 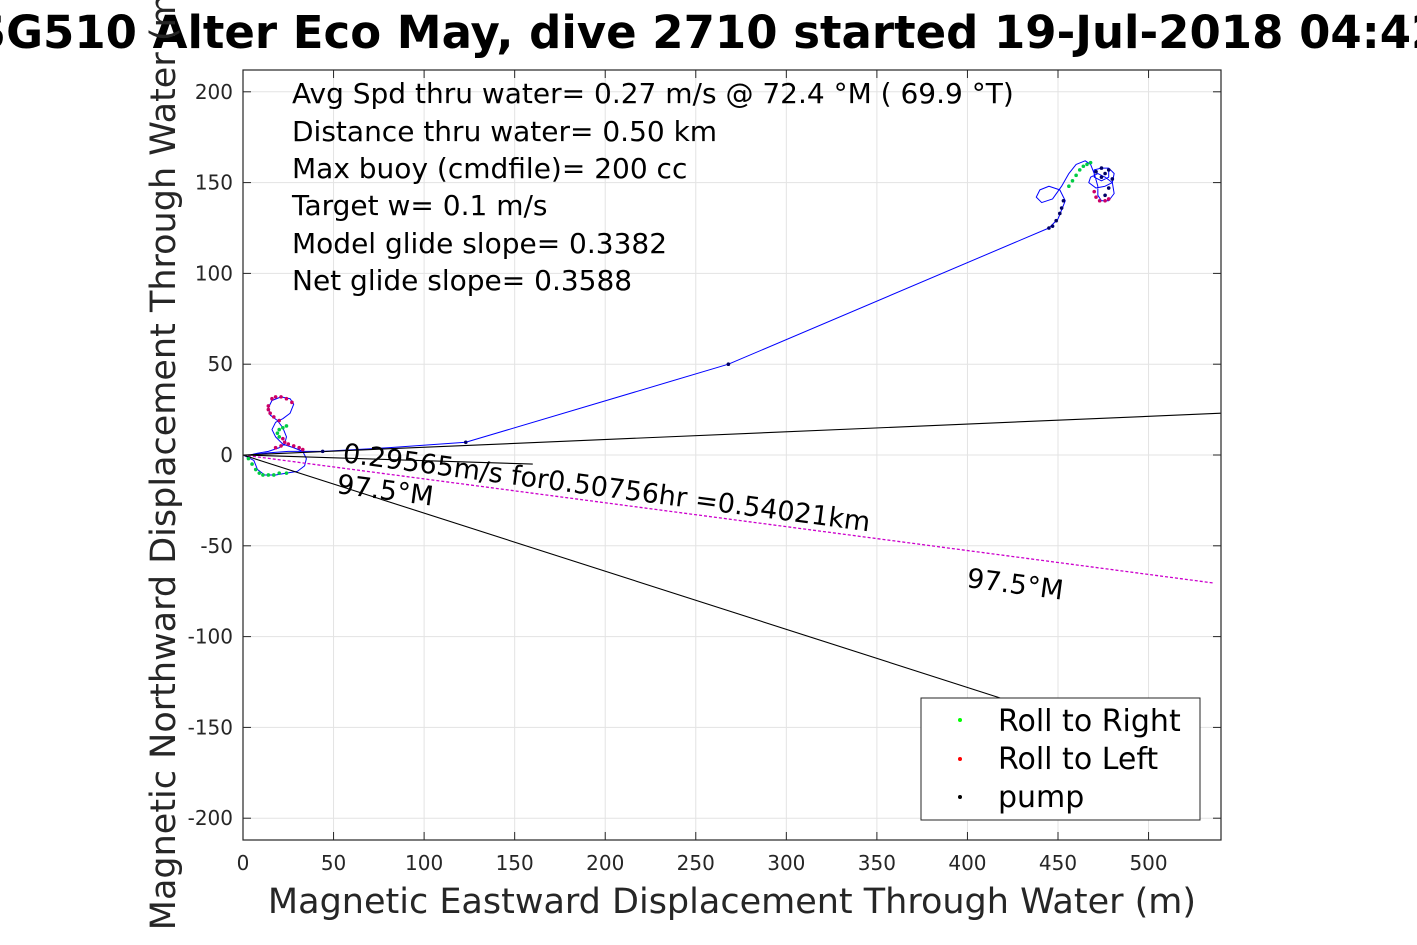 What do you see at coordinates (960, 720) in the screenshot?
I see `legend-marker-roll-right` at bounding box center [960, 720].